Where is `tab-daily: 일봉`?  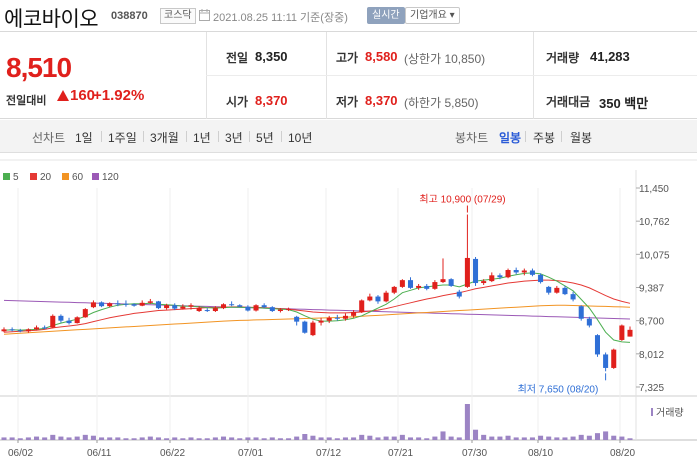
tab-daily: 일봉 is located at coordinates (510, 138).